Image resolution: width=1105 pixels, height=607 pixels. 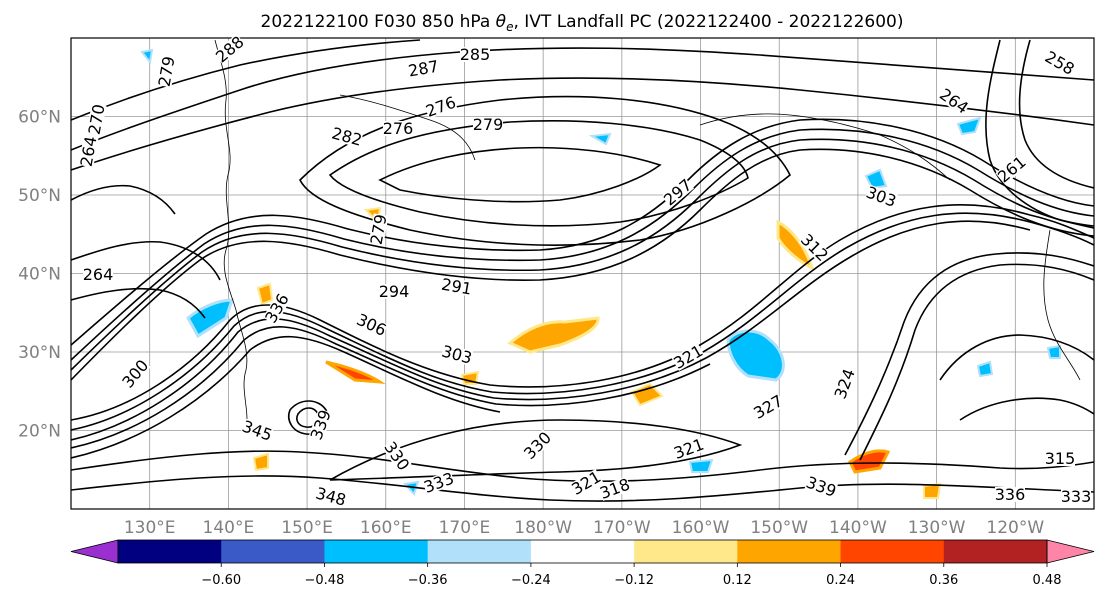 I want to click on contour-label: 279, so click(x=488, y=124).